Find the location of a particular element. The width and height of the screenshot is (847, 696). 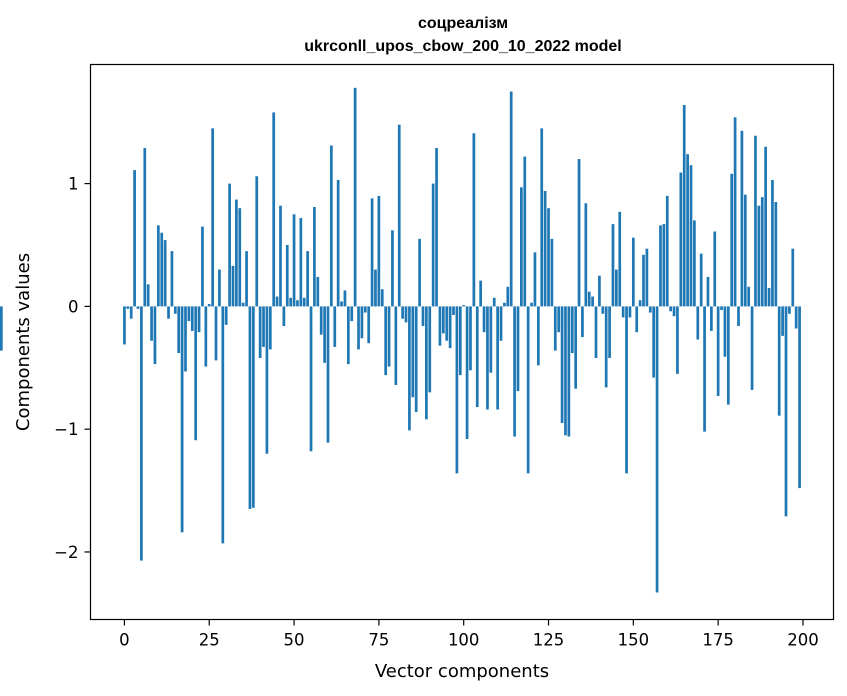

x-tick-label: 125 is located at coordinates (549, 640).